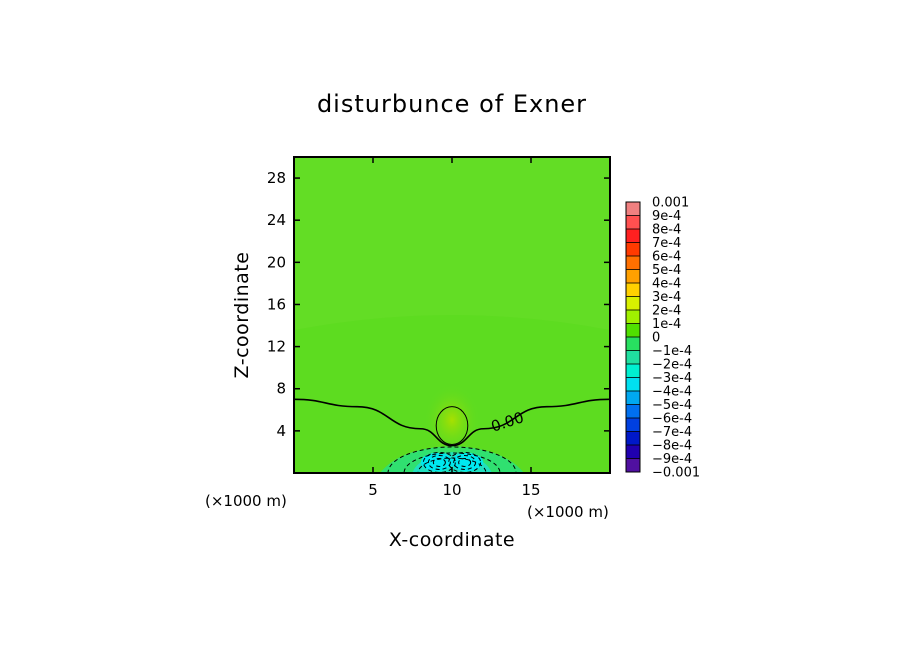 The image size is (904, 654). I want to click on colorbar-label: 2e-4, so click(666, 311).